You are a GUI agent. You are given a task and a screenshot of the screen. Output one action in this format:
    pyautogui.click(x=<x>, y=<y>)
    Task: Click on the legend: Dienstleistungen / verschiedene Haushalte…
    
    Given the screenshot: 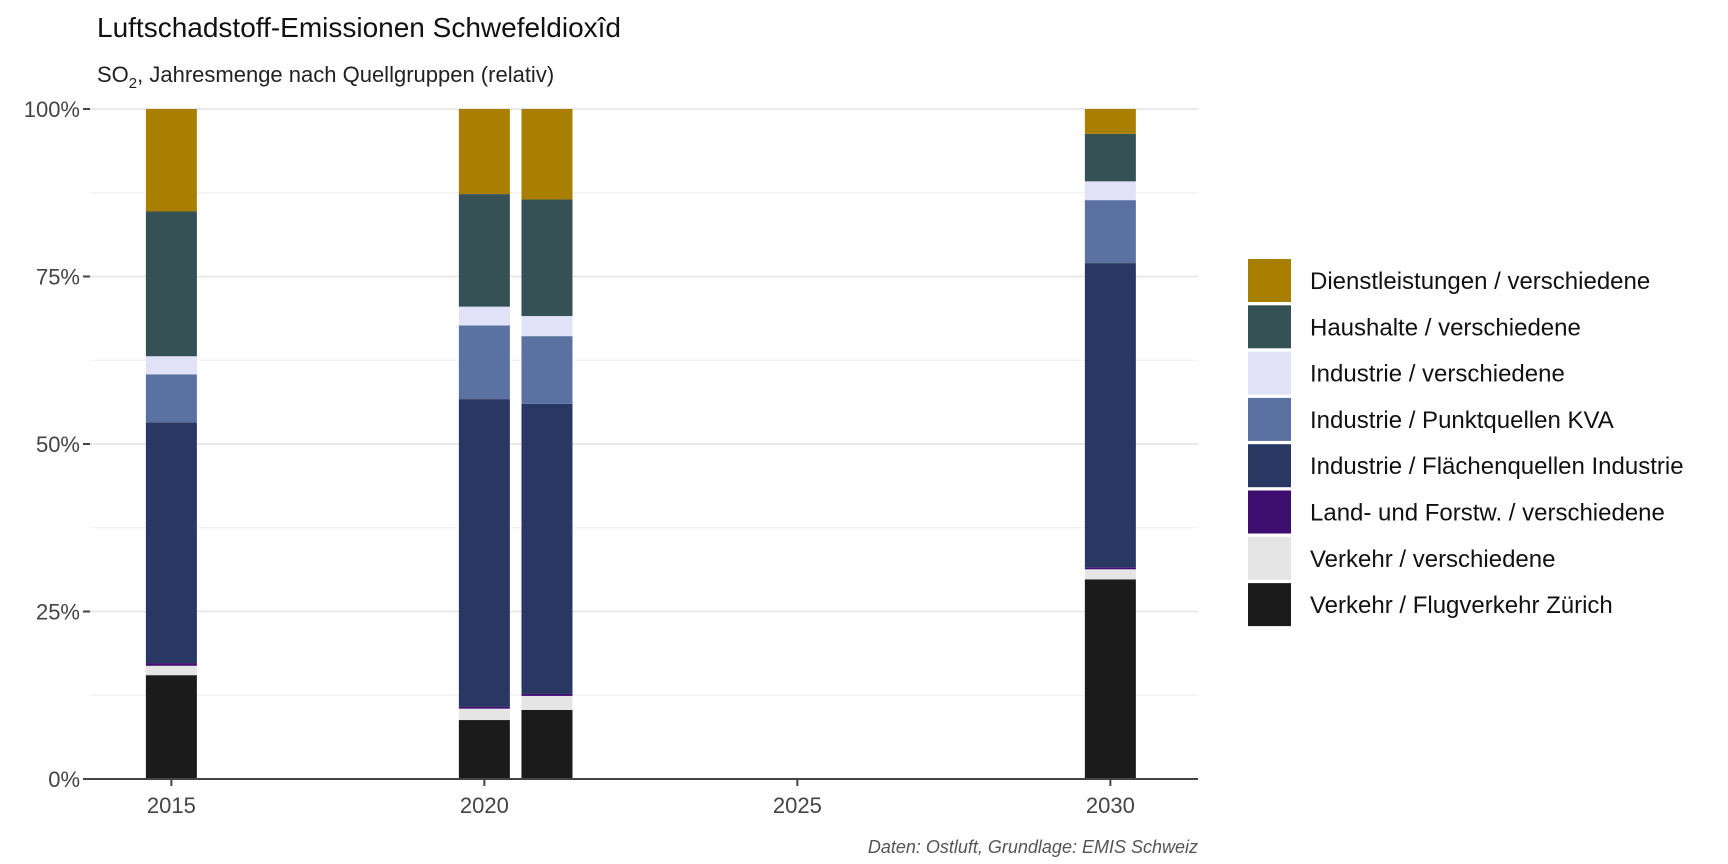 What is the action you would take?
    pyautogui.click(x=1466, y=443)
    